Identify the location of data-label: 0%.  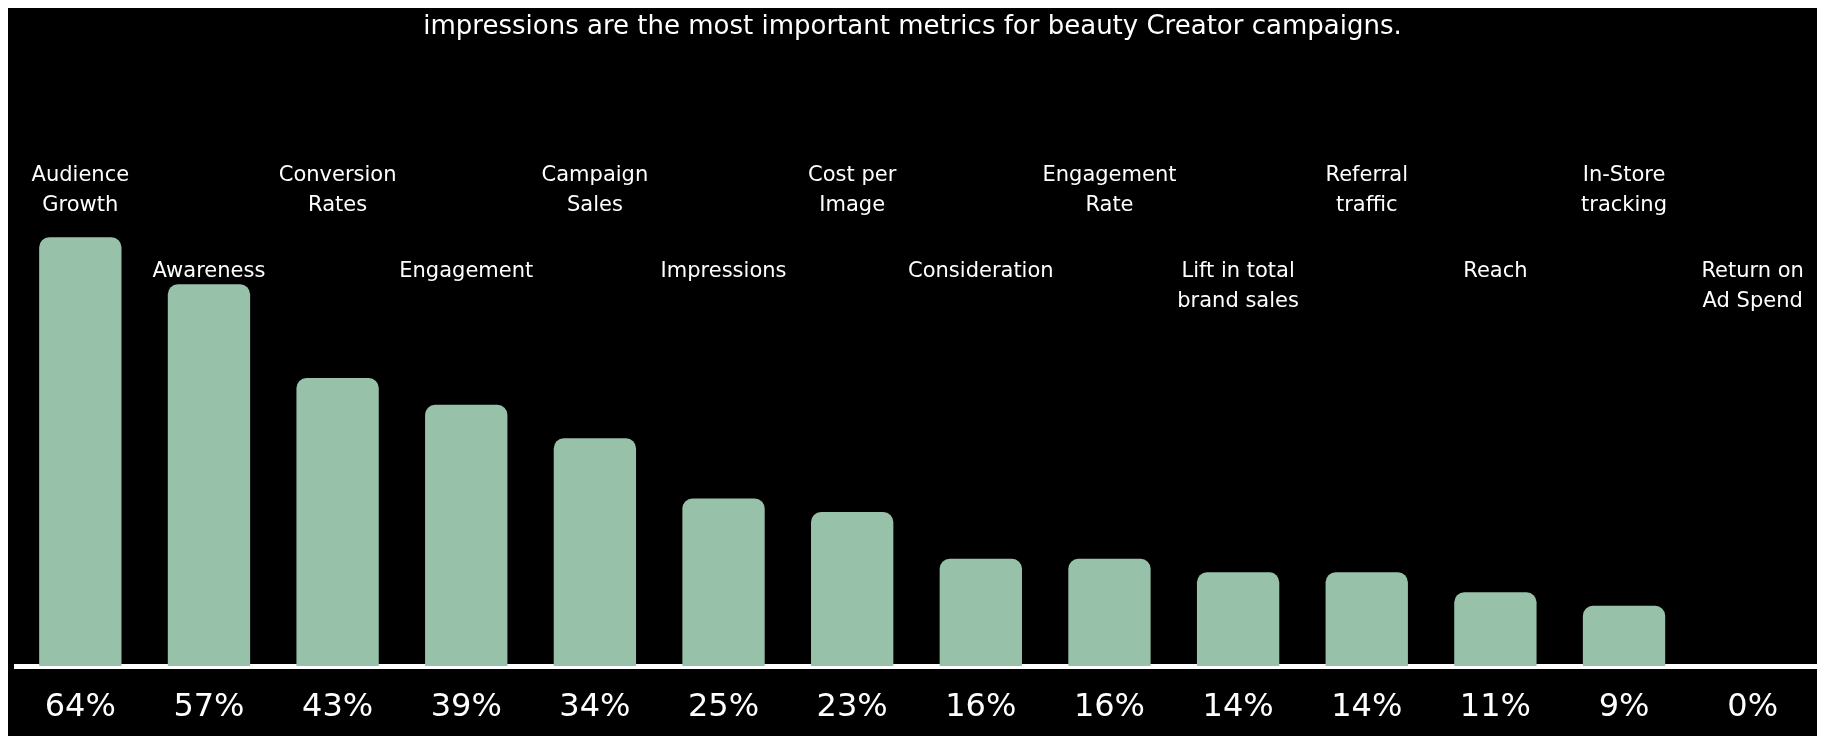
(1753, 705).